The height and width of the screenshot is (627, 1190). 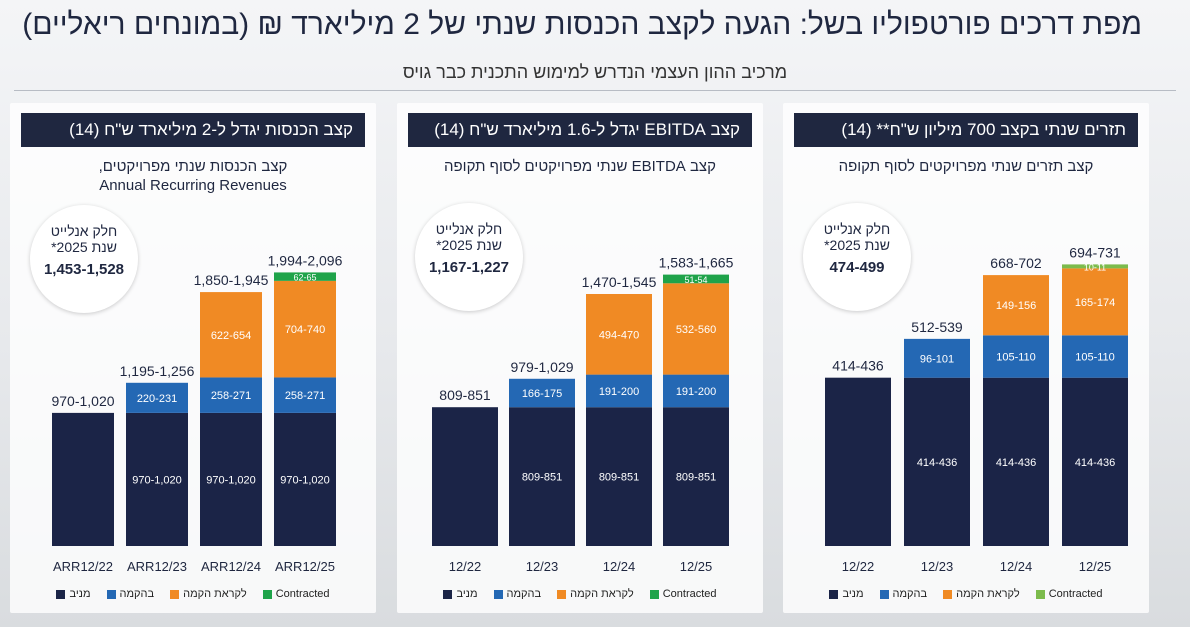 What do you see at coordinates (469, 267) in the screenshot?
I see `callout-value: 1,167-1,227` at bounding box center [469, 267].